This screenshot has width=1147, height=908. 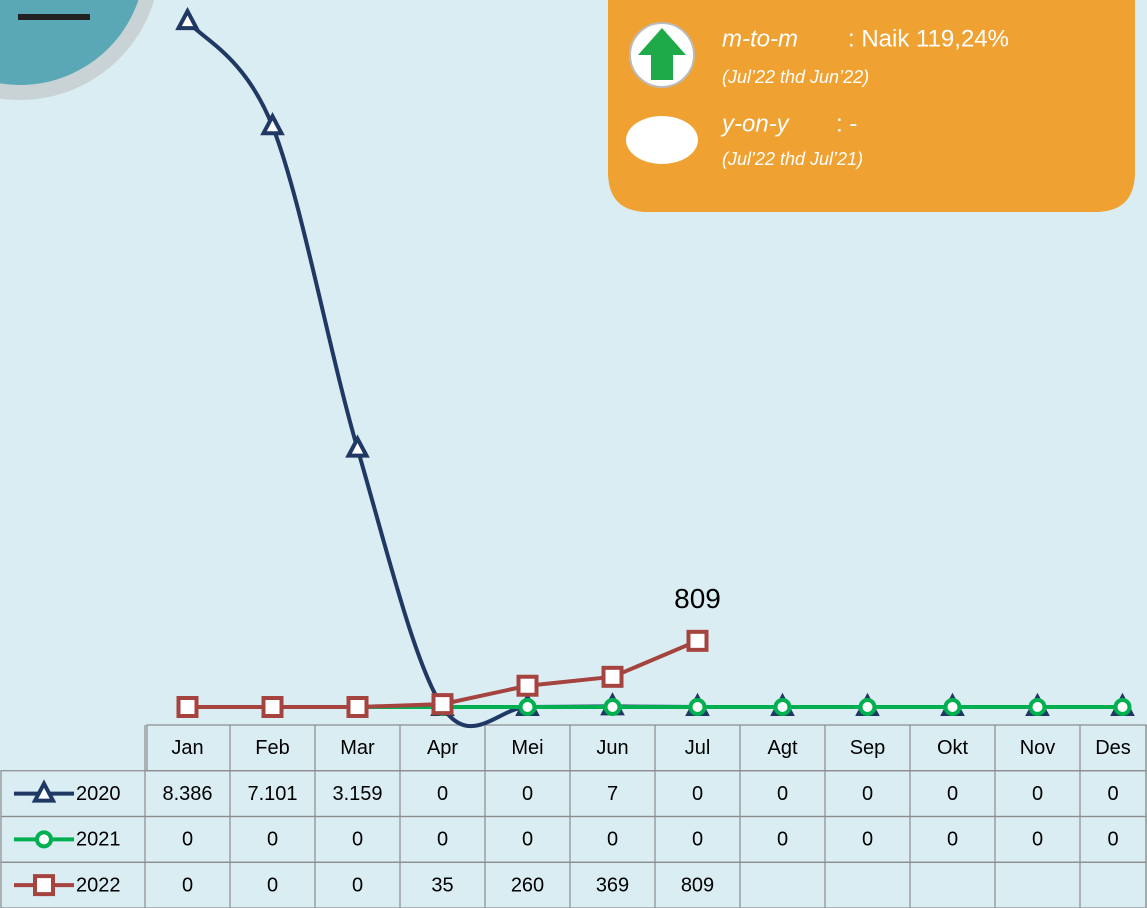 I want to click on table-cell: 369, so click(x=612, y=885).